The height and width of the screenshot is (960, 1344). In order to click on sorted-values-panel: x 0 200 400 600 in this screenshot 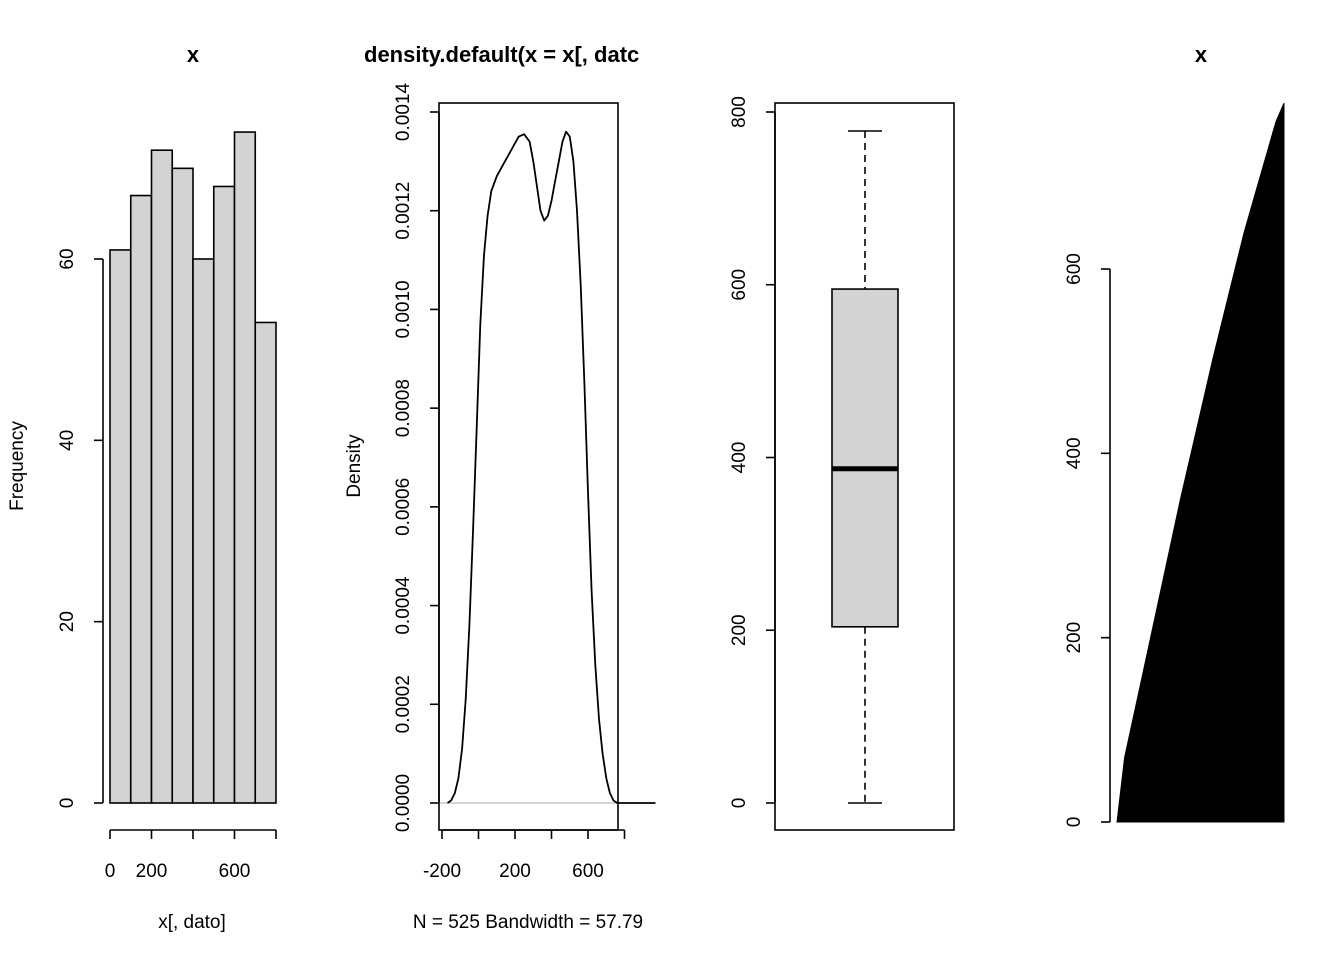, I will do `click(1174, 435)`.